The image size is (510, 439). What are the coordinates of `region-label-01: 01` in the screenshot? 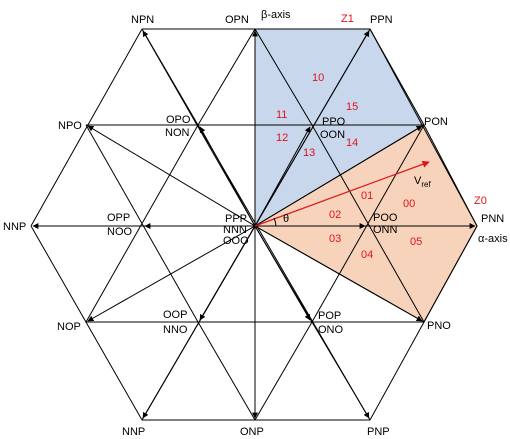 It's located at (367, 196).